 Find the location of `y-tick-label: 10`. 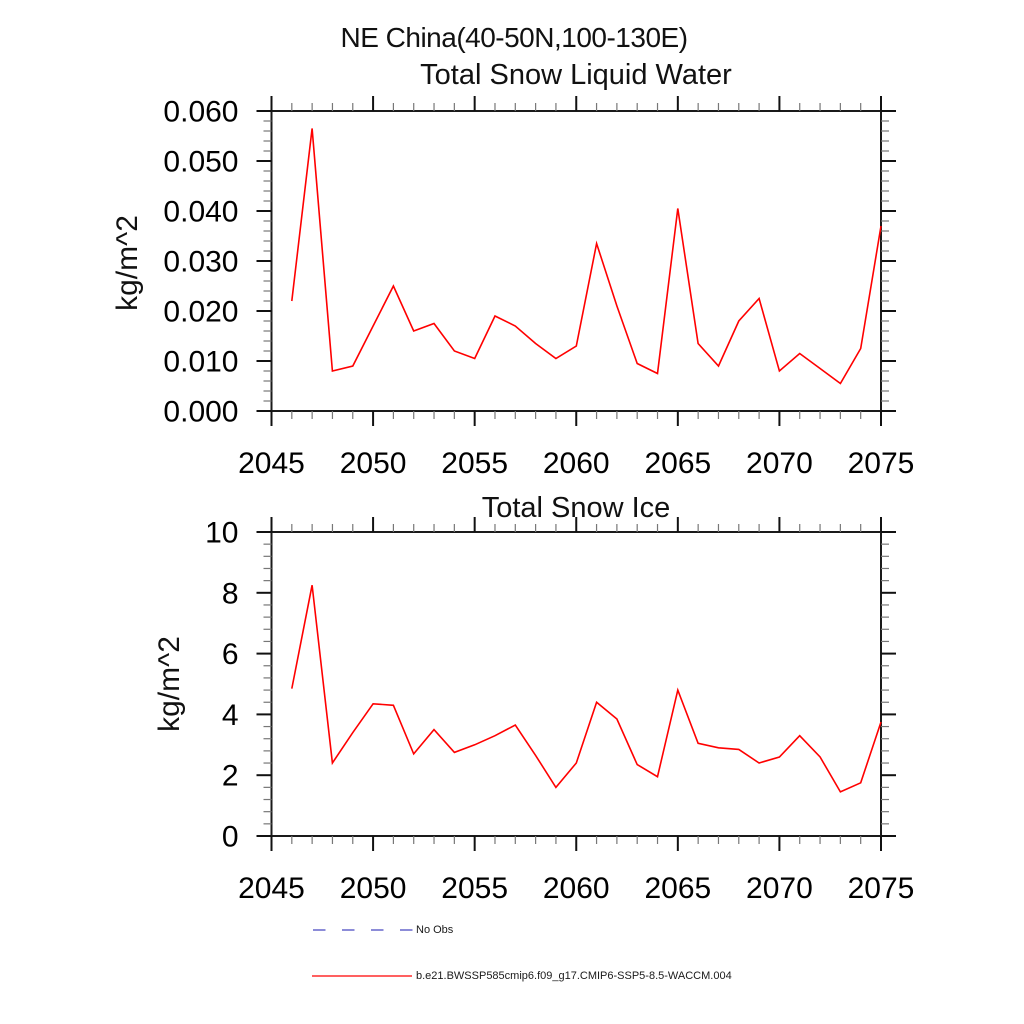

y-tick-label: 10 is located at coordinates (221, 533).